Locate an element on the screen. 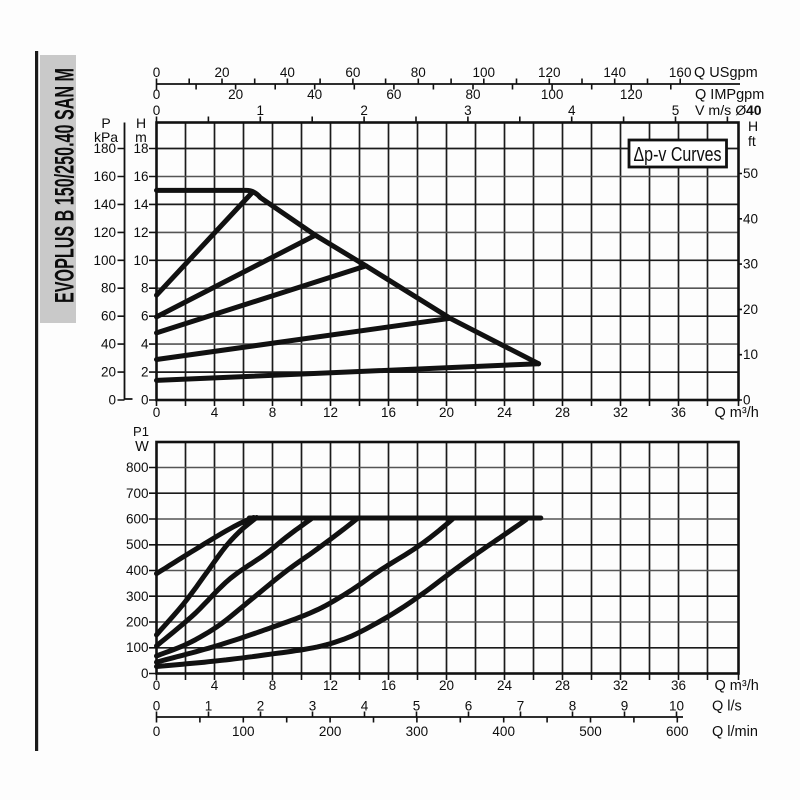 This screenshot has width=800, height=800. svg-text: 14 is located at coordinates (141, 204).